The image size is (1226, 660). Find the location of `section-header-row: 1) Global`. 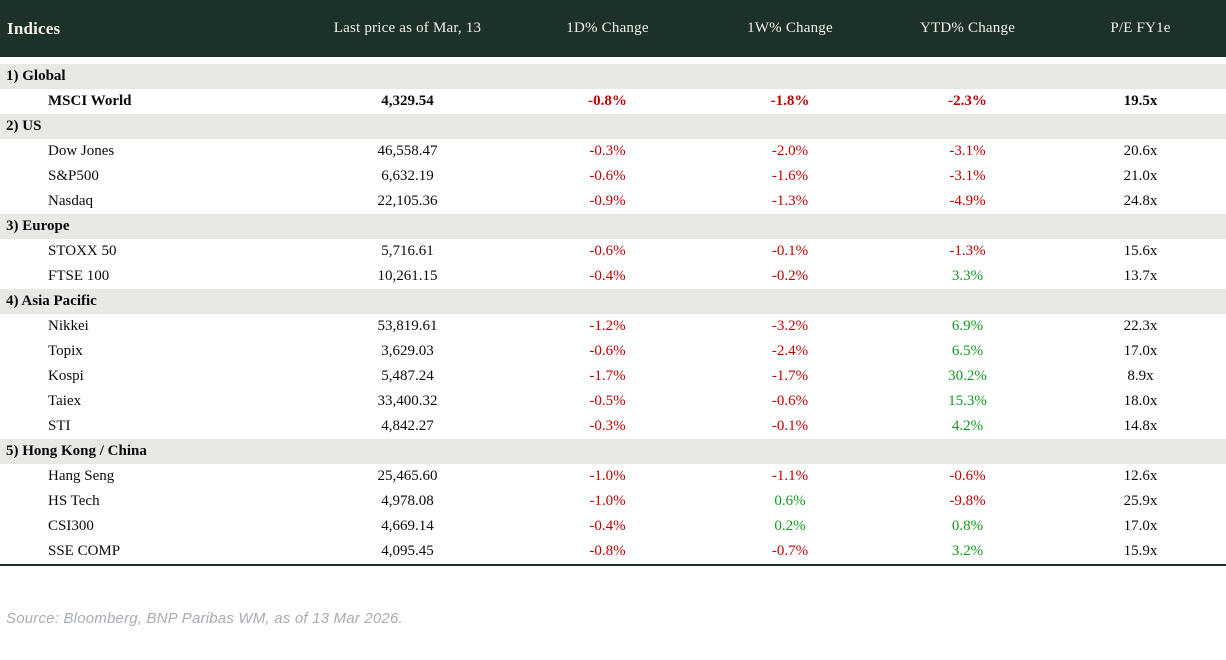

section-header-row: 1) Global is located at coordinates (613, 76).